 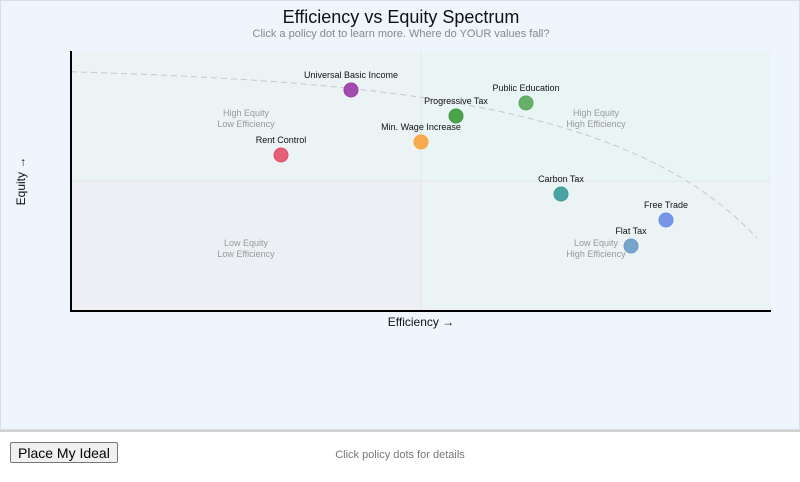 What do you see at coordinates (666, 205) in the screenshot?
I see `policy-label: Free Trade` at bounding box center [666, 205].